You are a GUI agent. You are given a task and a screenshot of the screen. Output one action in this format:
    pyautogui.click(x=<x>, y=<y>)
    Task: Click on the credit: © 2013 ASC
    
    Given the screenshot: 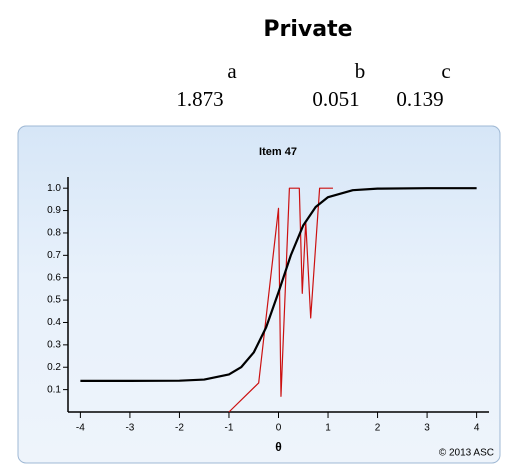 What is the action you would take?
    pyautogui.click(x=466, y=453)
    